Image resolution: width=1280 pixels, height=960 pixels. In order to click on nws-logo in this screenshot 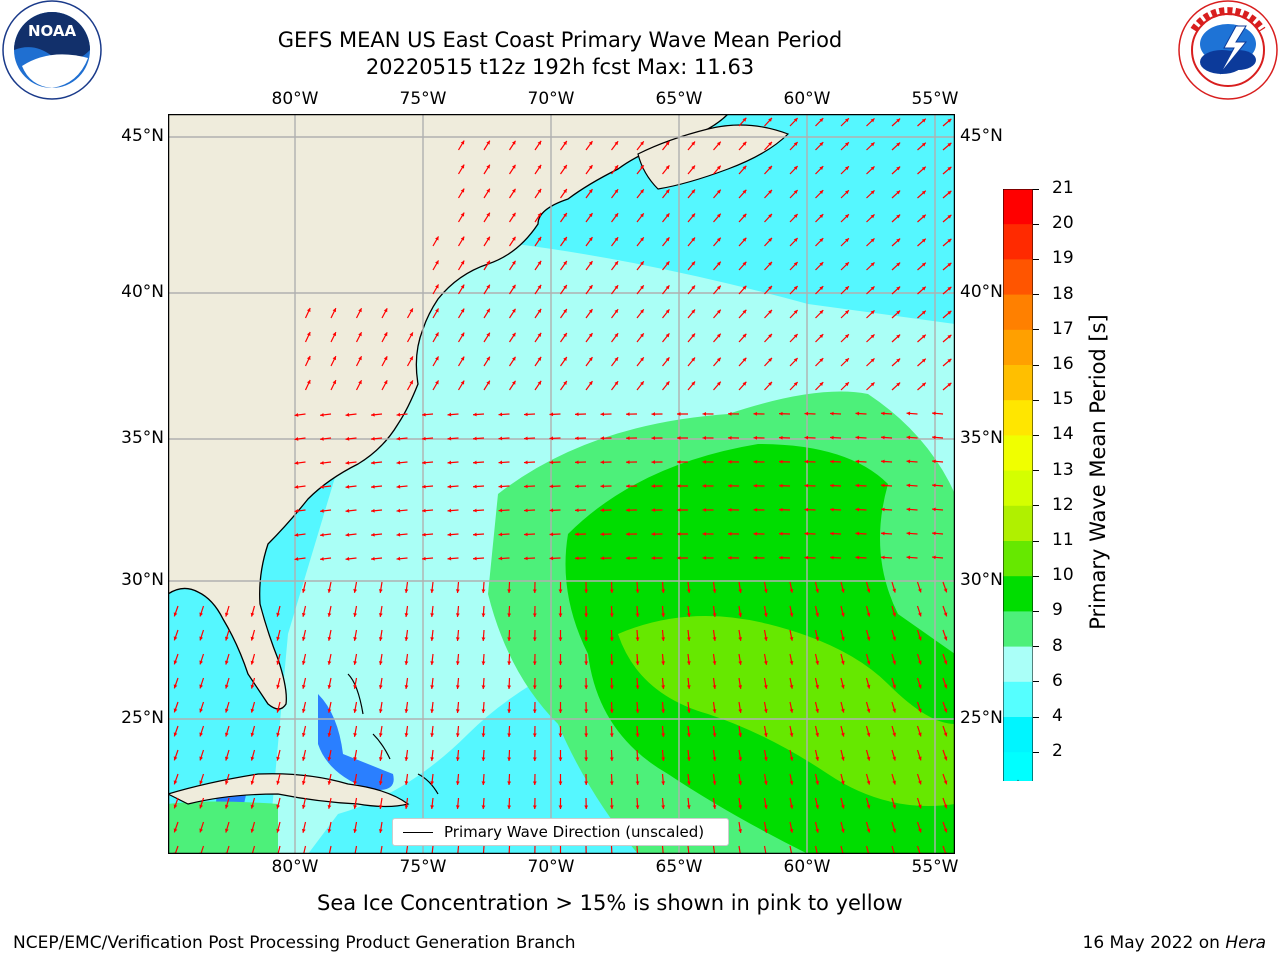, I will do `click(1228, 52)`.